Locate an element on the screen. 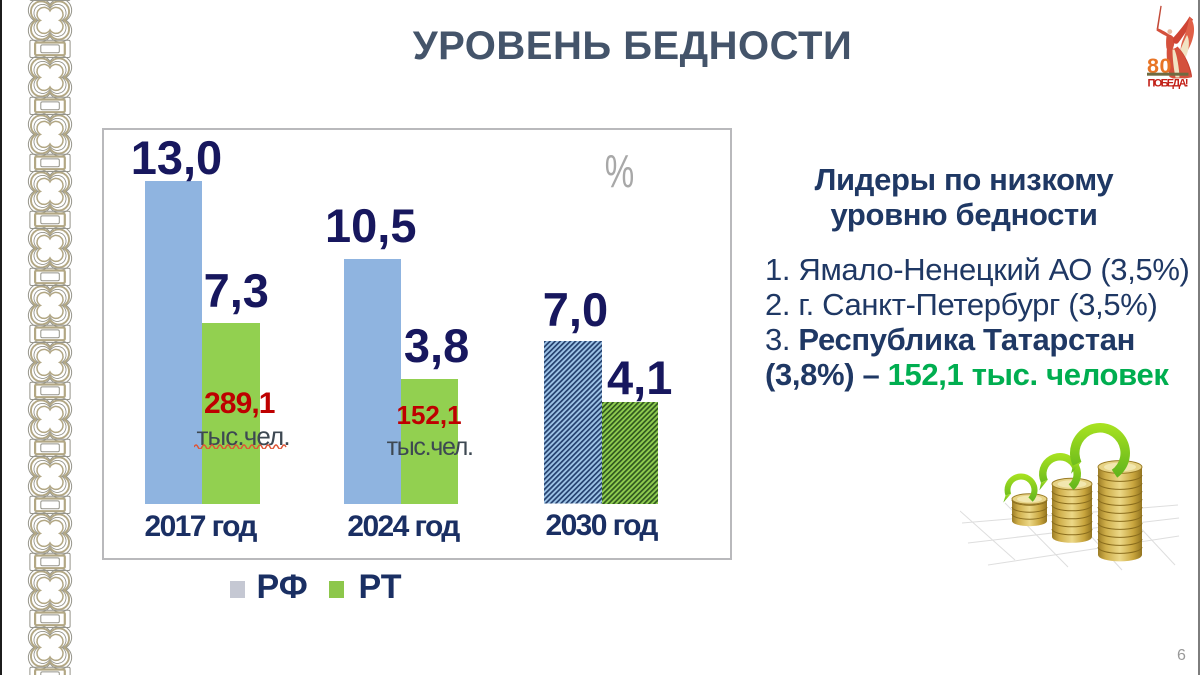  svg-text: ПОБЕДА! is located at coordinates (1168, 84).